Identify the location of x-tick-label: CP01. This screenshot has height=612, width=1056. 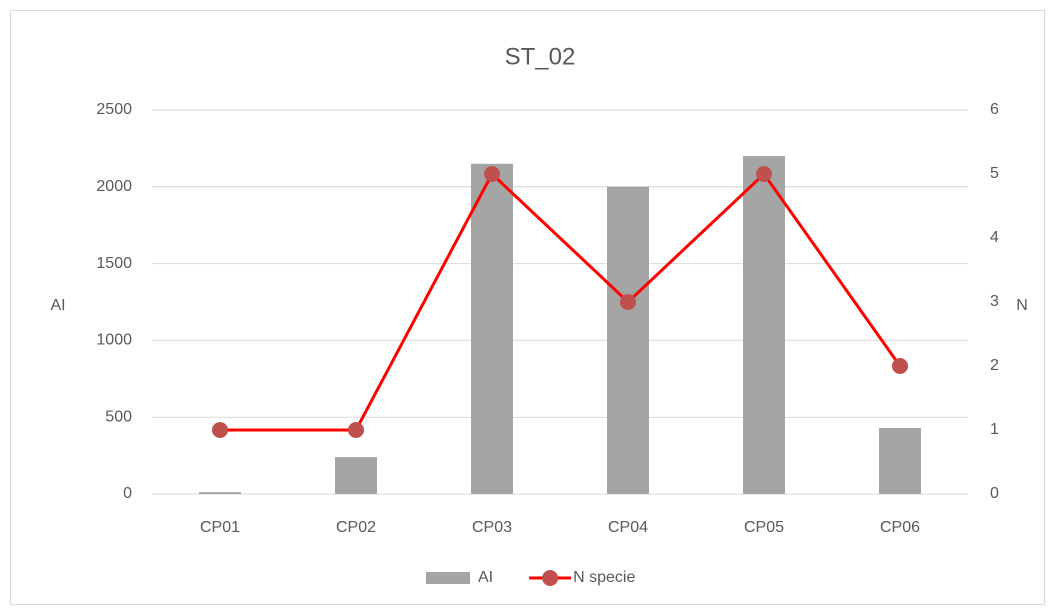
(220, 527).